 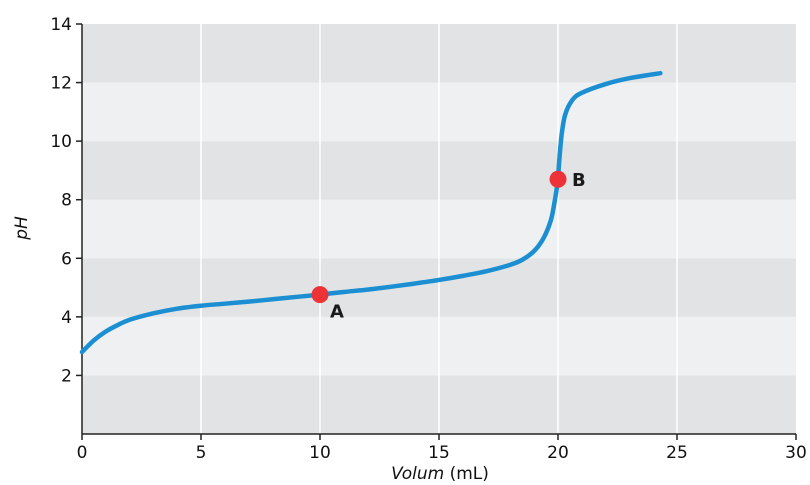 What do you see at coordinates (796, 453) in the screenshot?
I see `x-tick-label-30: 30` at bounding box center [796, 453].